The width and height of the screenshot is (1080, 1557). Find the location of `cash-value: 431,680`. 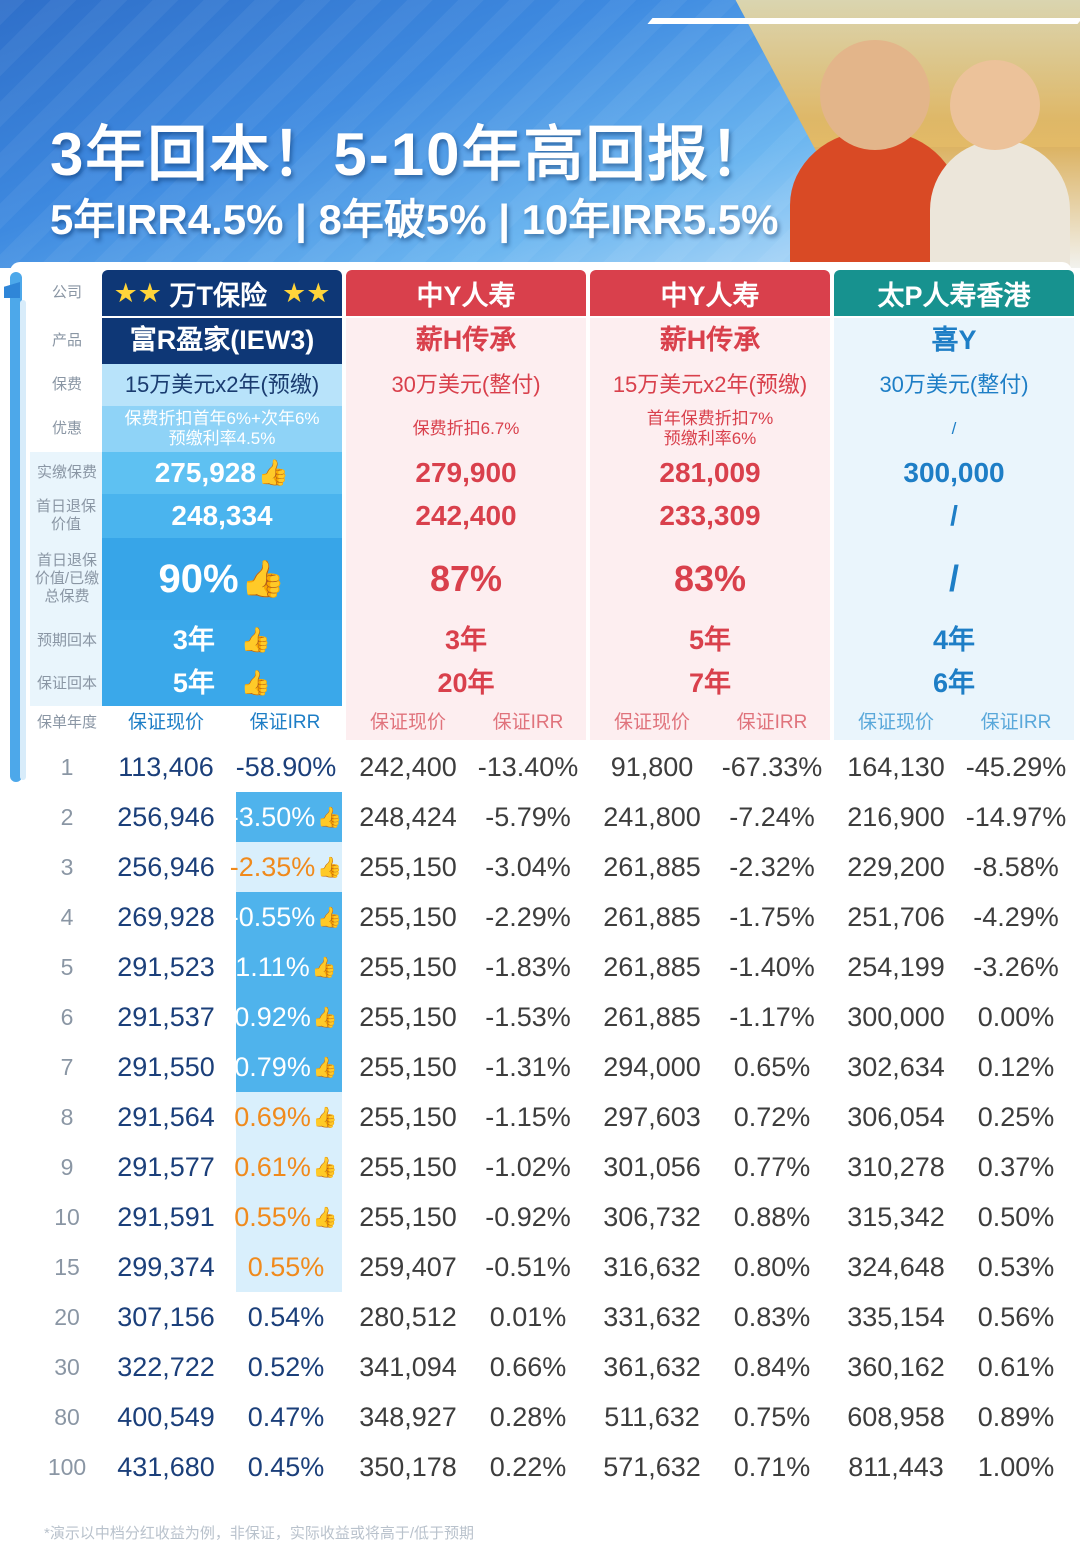

cash-value: 431,680 is located at coordinates (166, 1466).